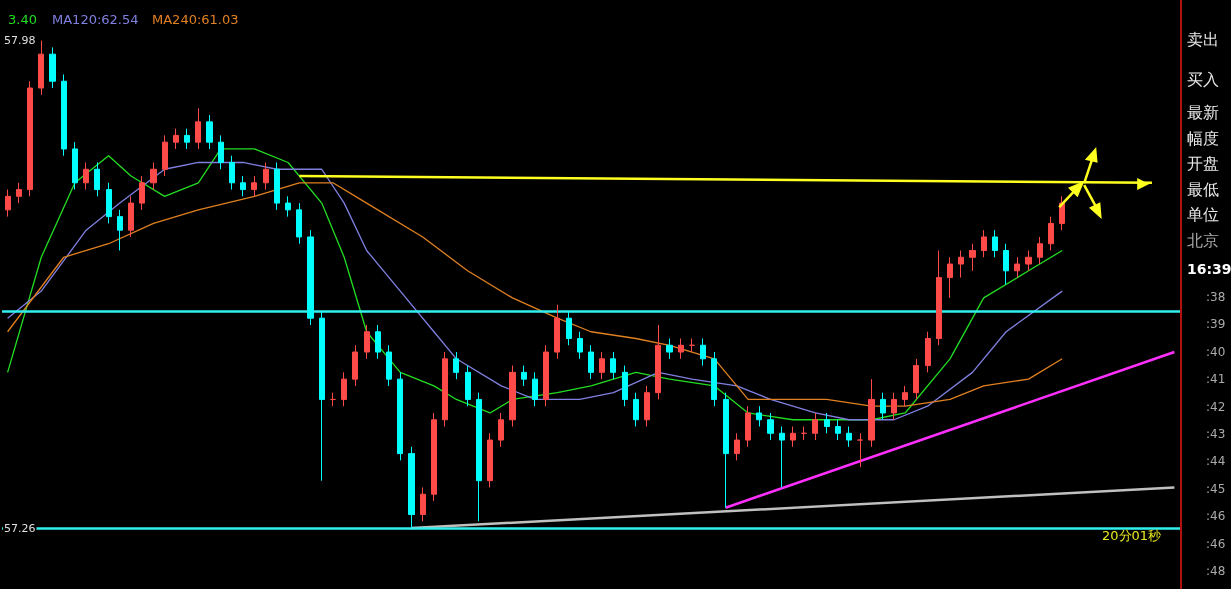 Image resolution: width=1231 pixels, height=589 pixels. I want to click on text: 最低, so click(1203, 190).